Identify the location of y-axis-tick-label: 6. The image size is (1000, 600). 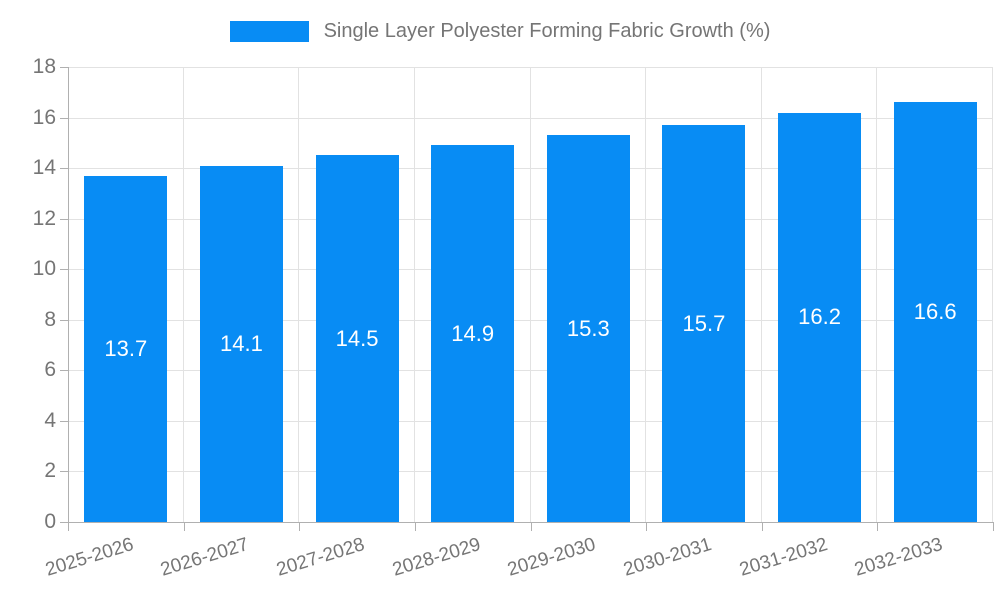
(50, 370).